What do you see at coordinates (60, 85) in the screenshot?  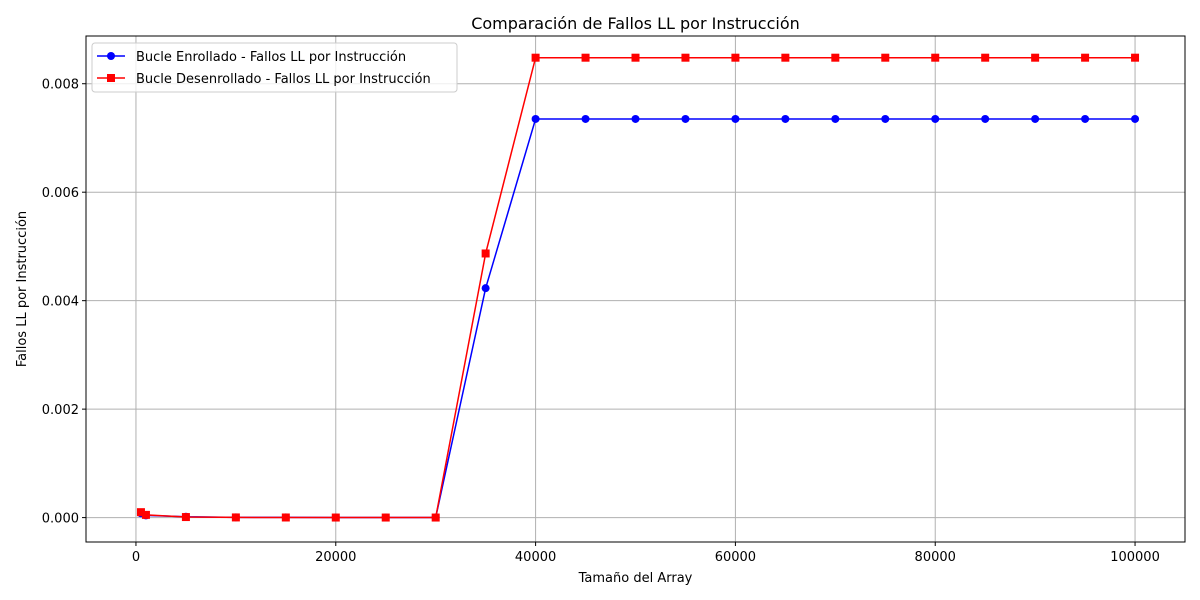 I see `y-tick-label: 0.008` at bounding box center [60, 85].